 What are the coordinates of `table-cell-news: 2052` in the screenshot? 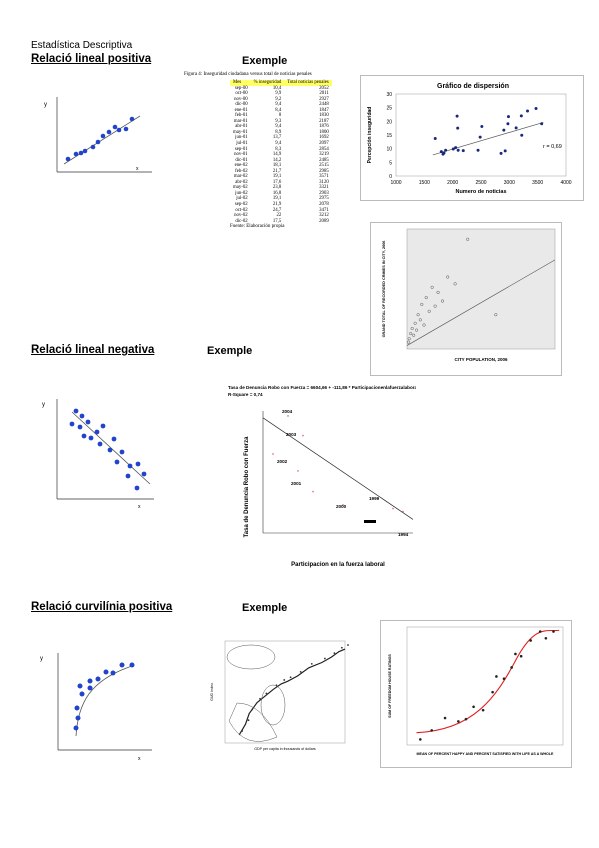 It's located at (324, 88).